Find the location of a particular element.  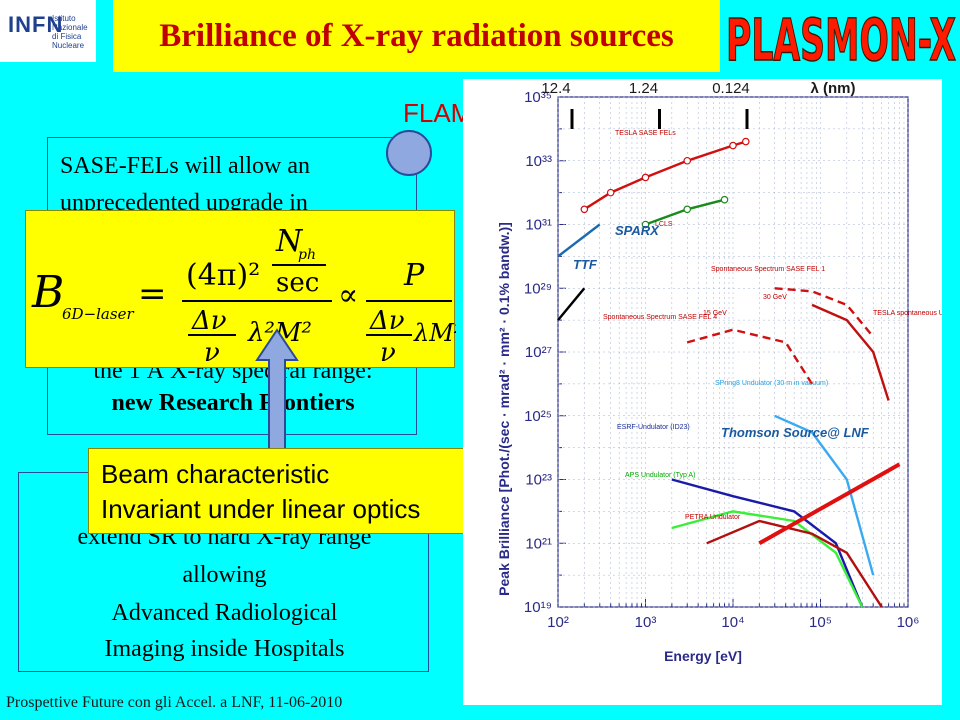

brand-text: PLASMON-X is located at coordinates (841, 40).